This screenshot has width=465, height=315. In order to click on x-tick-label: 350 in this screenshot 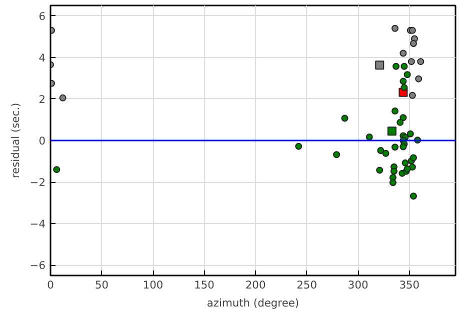, I will do `click(409, 285)`.